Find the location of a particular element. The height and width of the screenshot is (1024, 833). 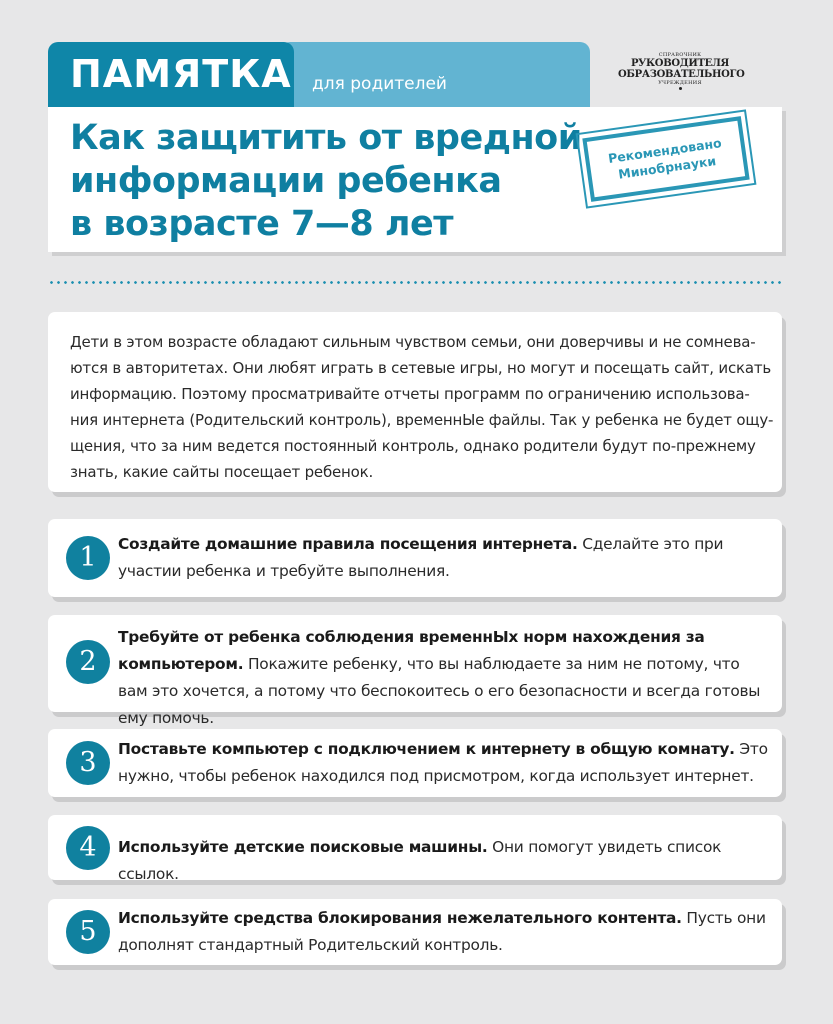

logo-line1: РУКОВОДИТЕЛЯ is located at coordinates (680, 63).